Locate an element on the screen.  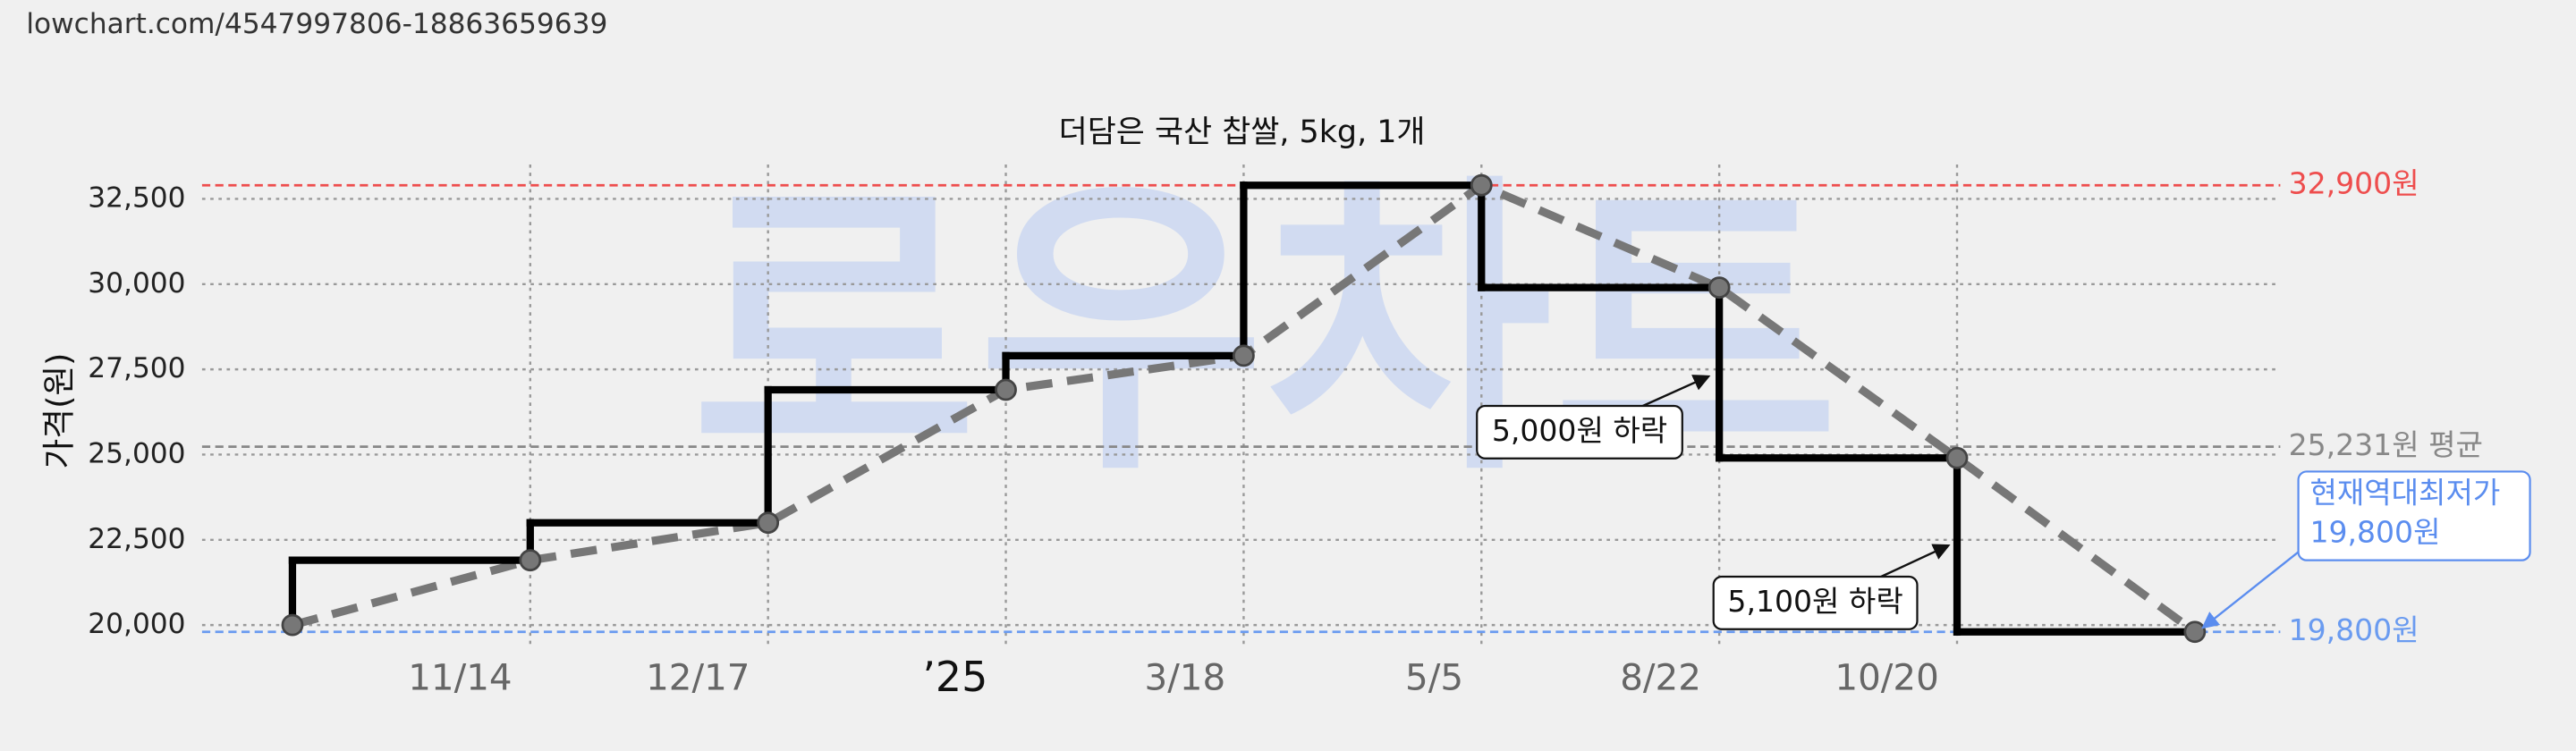
x-tick-label: 5/5 is located at coordinates (1434, 677).